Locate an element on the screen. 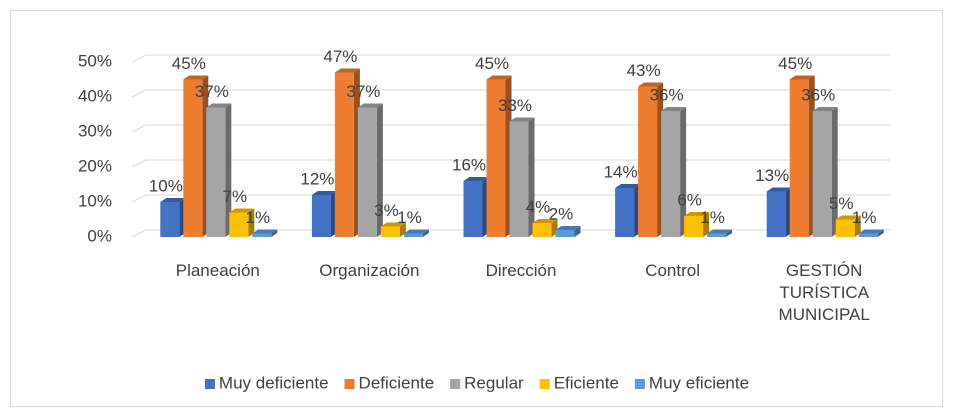 Image resolution: width=954 pixels, height=417 pixels. y-tick-label: 20% is located at coordinates (95, 165).